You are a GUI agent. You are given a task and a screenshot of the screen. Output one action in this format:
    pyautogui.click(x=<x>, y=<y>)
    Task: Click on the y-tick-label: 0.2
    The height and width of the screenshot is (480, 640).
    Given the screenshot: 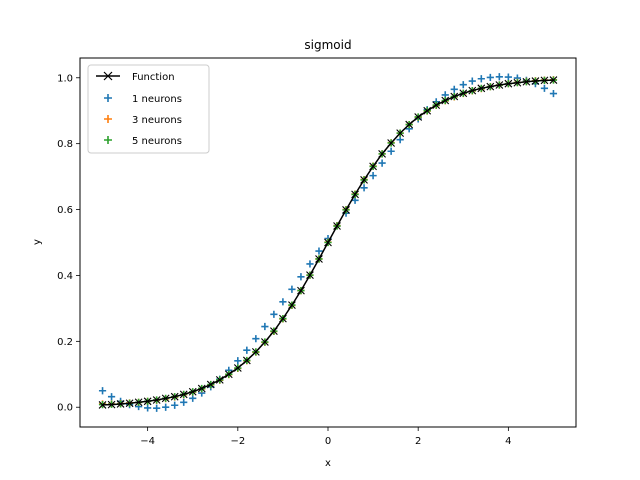 What is the action you would take?
    pyautogui.click(x=65, y=342)
    